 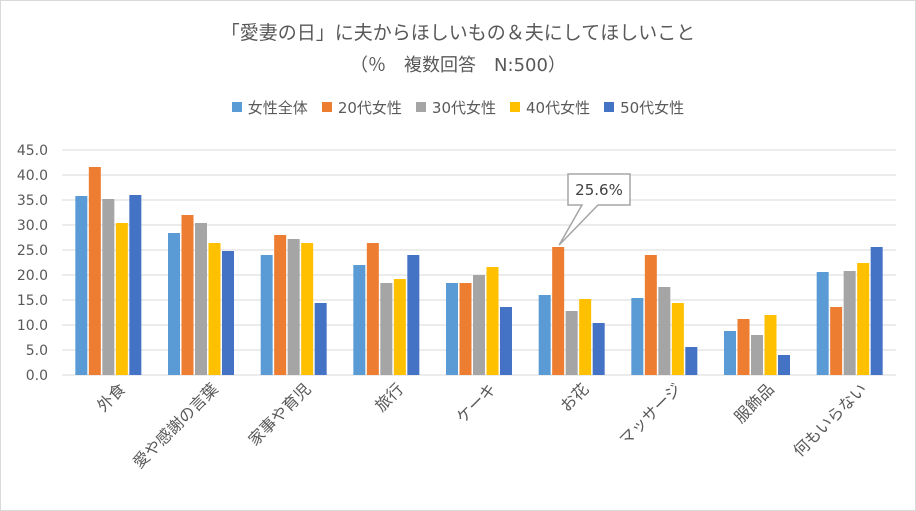 What do you see at coordinates (32, 301) in the screenshot?
I see `y-tick-label: 15.0` at bounding box center [32, 301].